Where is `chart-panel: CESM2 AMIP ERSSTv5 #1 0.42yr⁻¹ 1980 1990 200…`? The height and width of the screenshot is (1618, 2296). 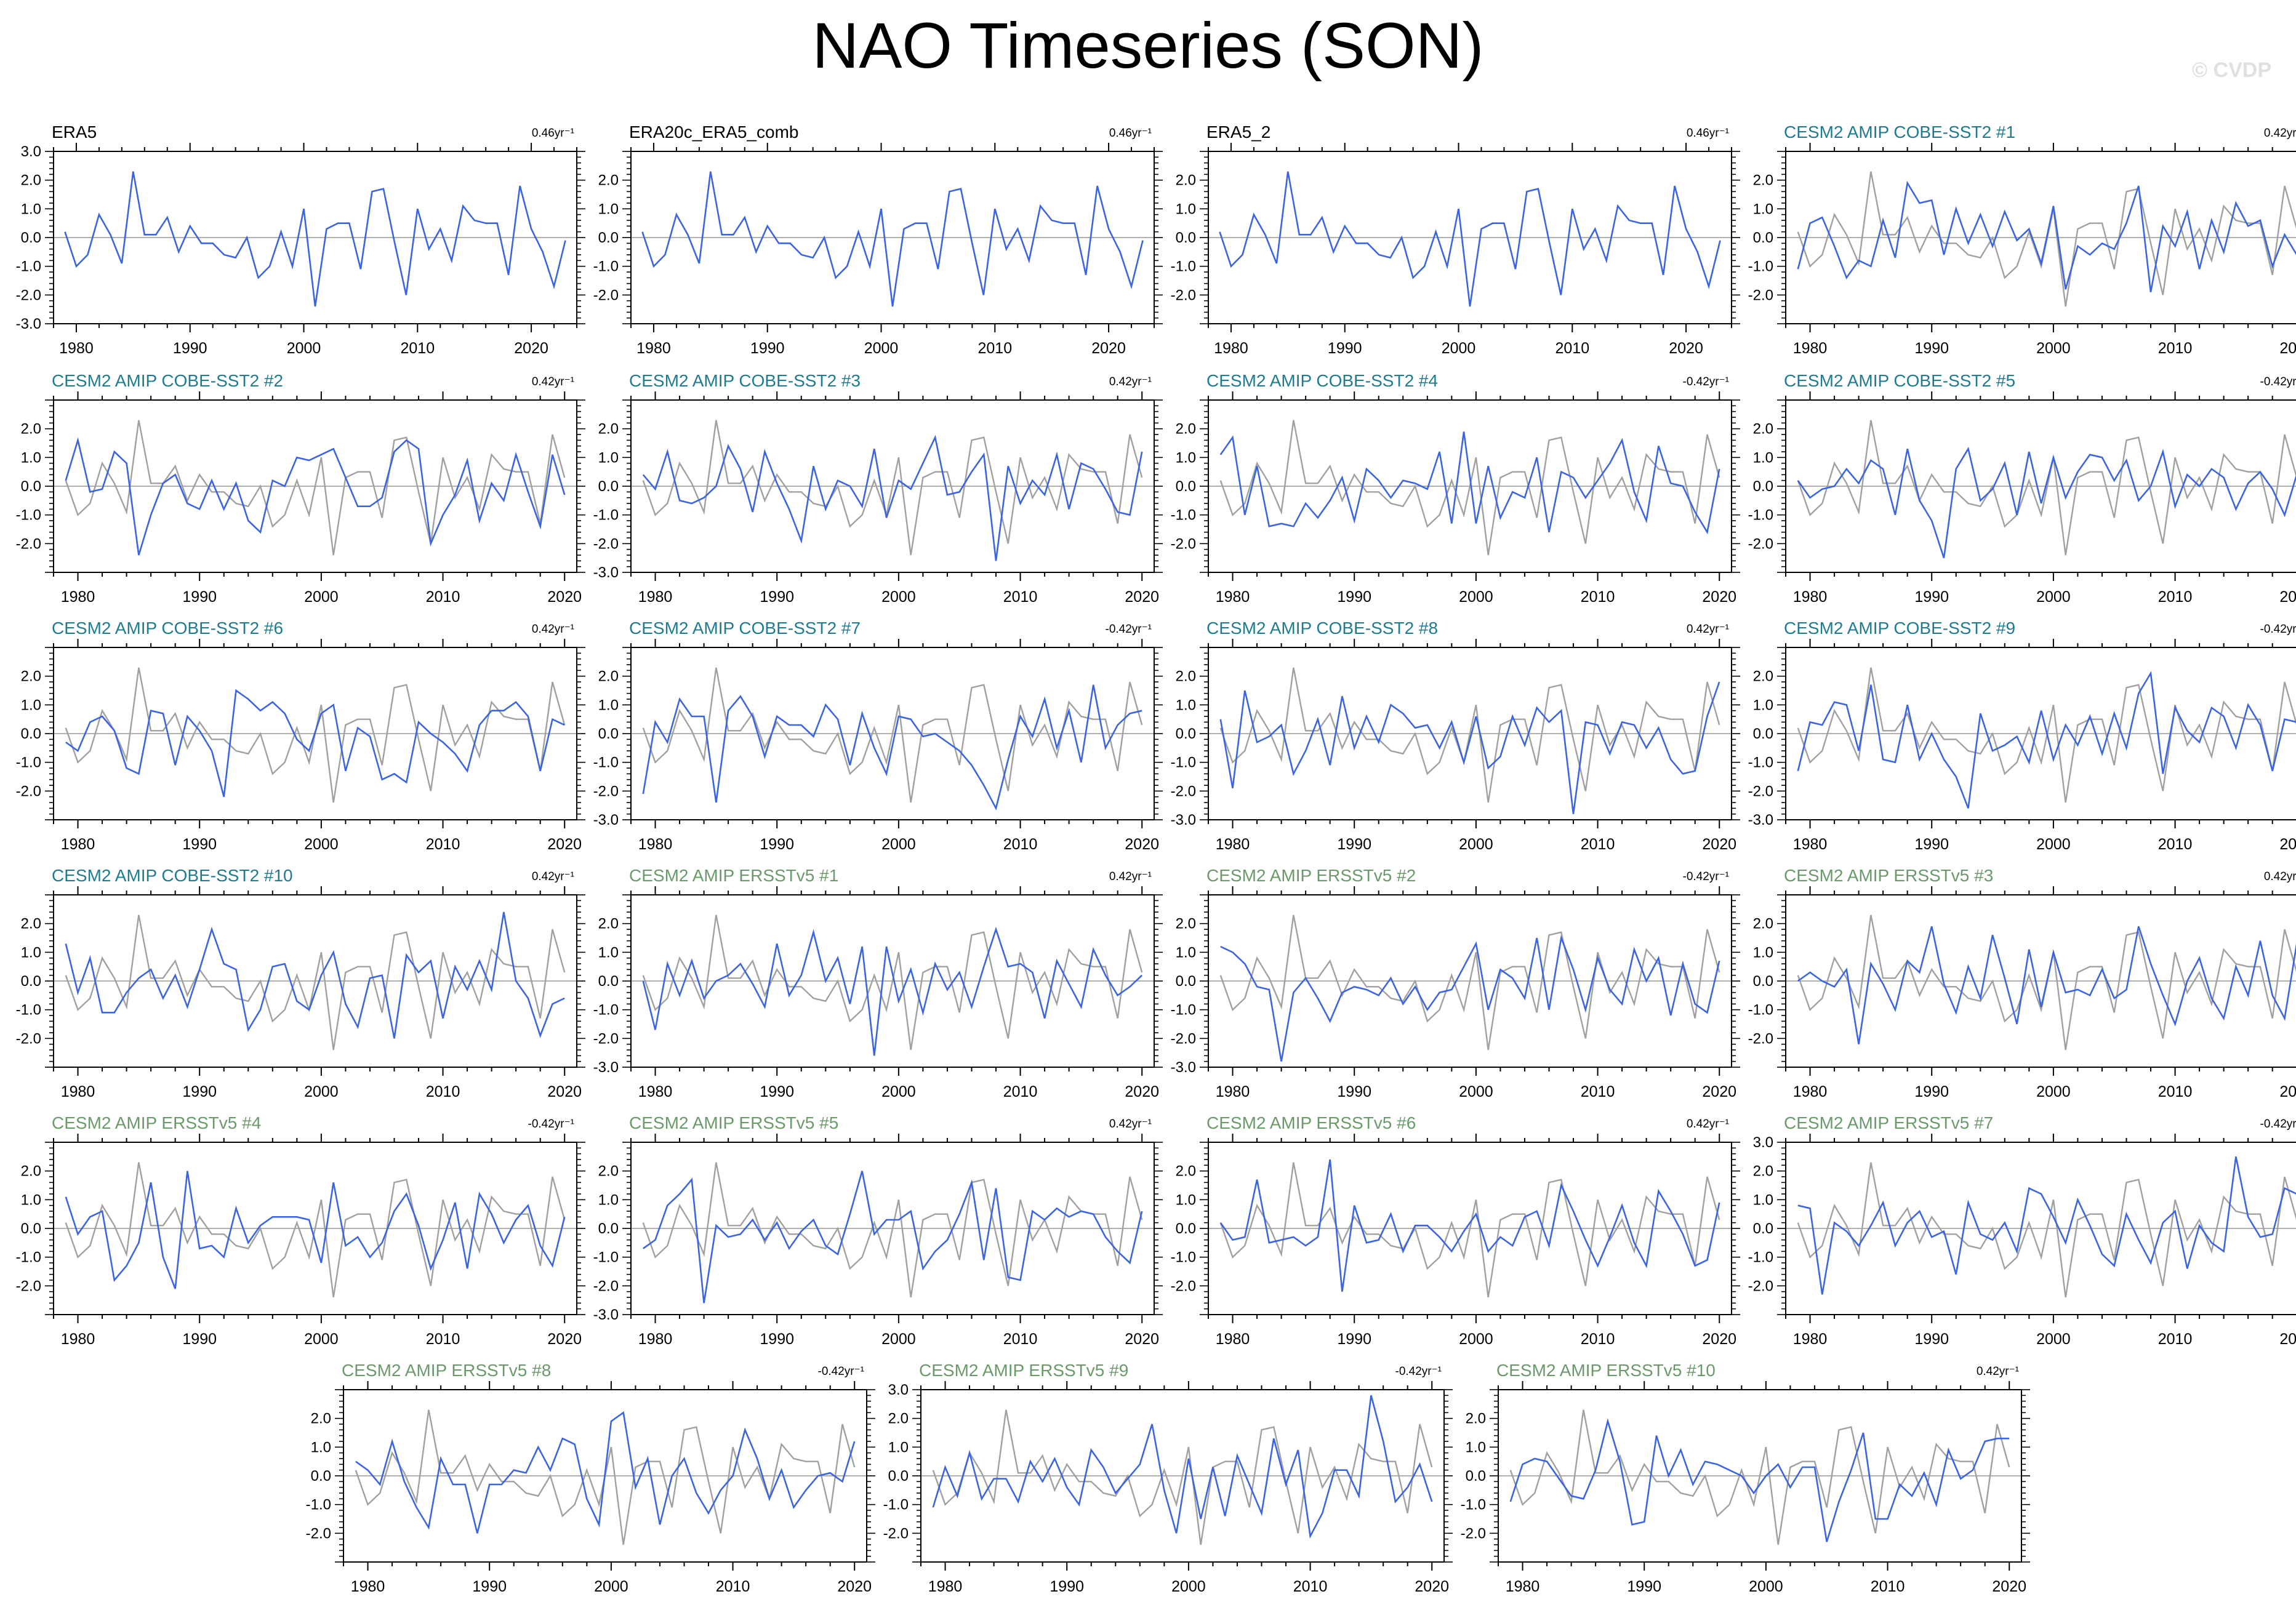
chart-panel: CESM2 AMIP ERSSTv5 #1 0.42yr⁻¹ 1980 1990 200… is located at coordinates (878, 983).